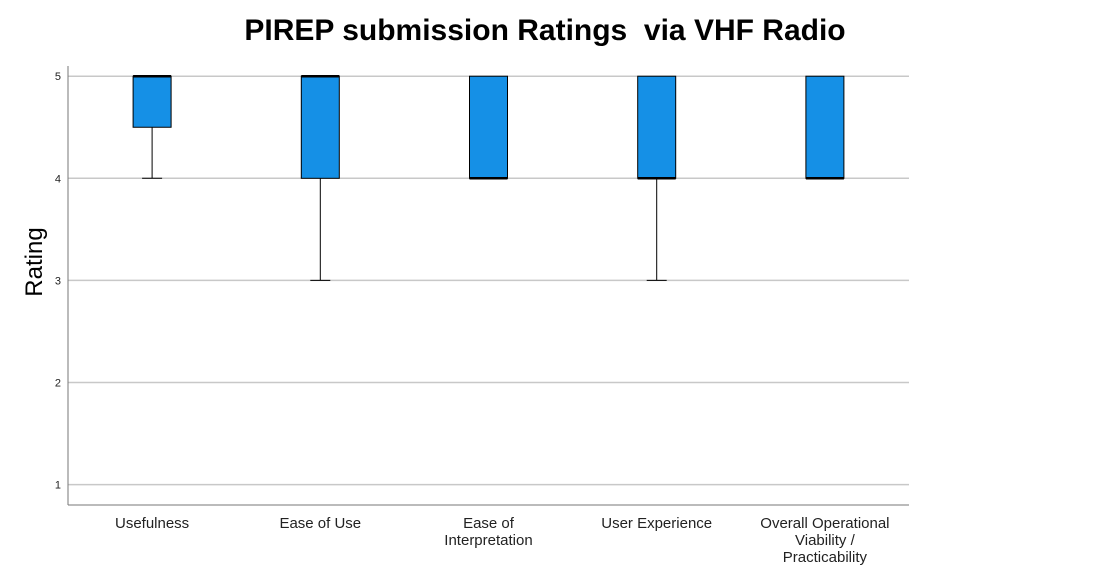  I want to click on x-category-label: User Experience, so click(656, 523).